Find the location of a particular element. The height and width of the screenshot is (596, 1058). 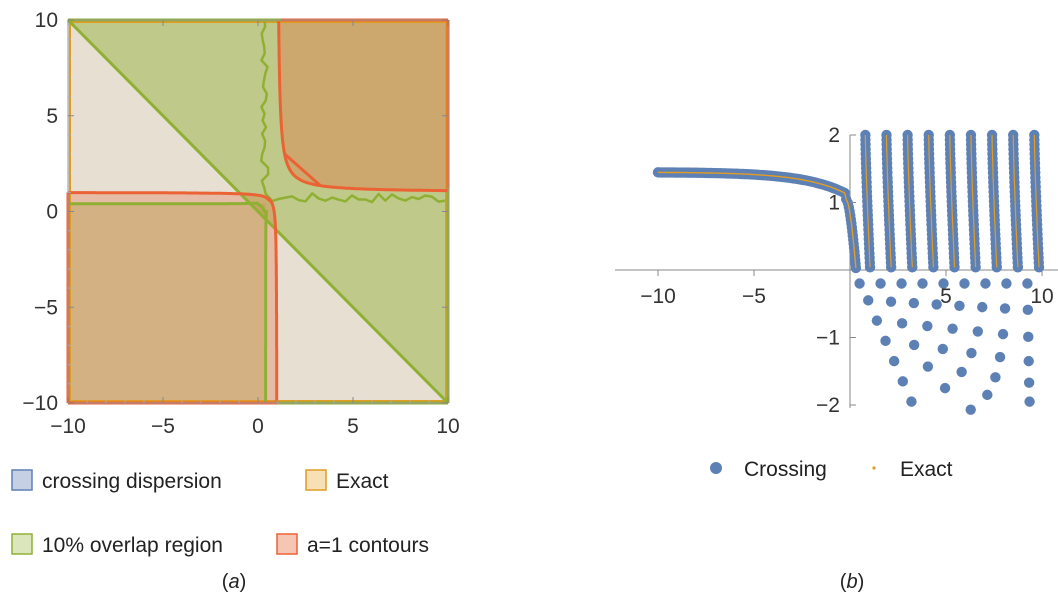

x-tick-label-b: 5 is located at coordinates (946, 296).